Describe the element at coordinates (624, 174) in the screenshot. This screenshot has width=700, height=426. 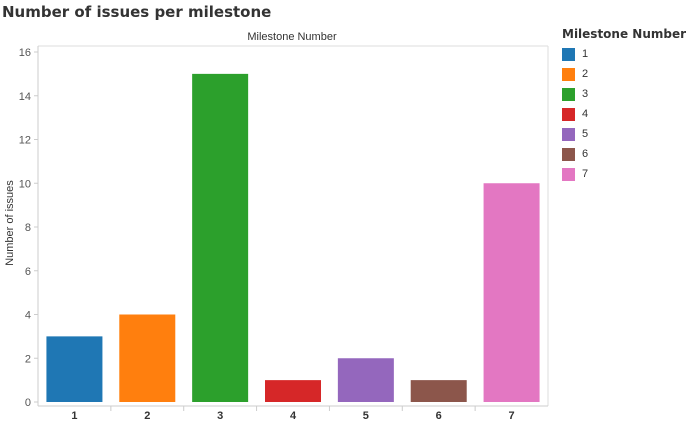
I see `legend-item: 7` at that location.